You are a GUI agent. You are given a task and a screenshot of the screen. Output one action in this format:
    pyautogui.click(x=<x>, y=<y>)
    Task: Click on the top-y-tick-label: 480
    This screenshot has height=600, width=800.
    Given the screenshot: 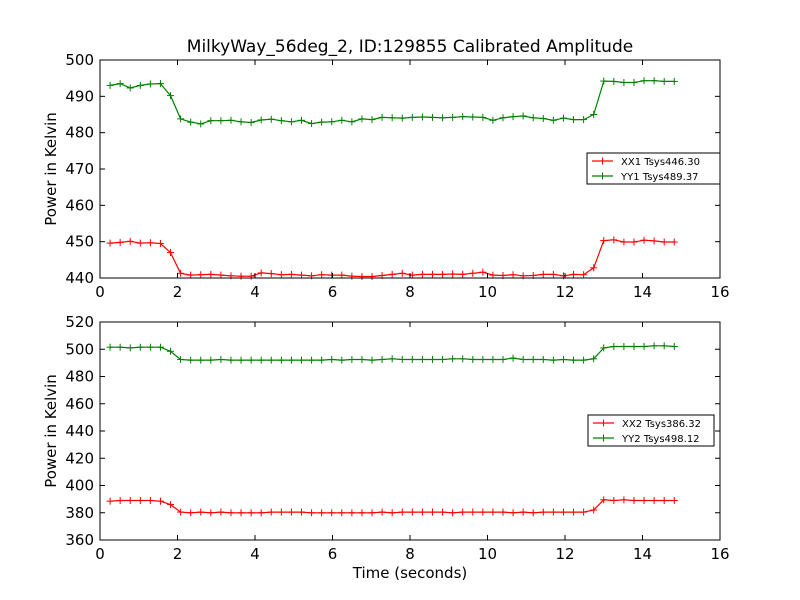 What is the action you would take?
    pyautogui.click(x=79, y=133)
    